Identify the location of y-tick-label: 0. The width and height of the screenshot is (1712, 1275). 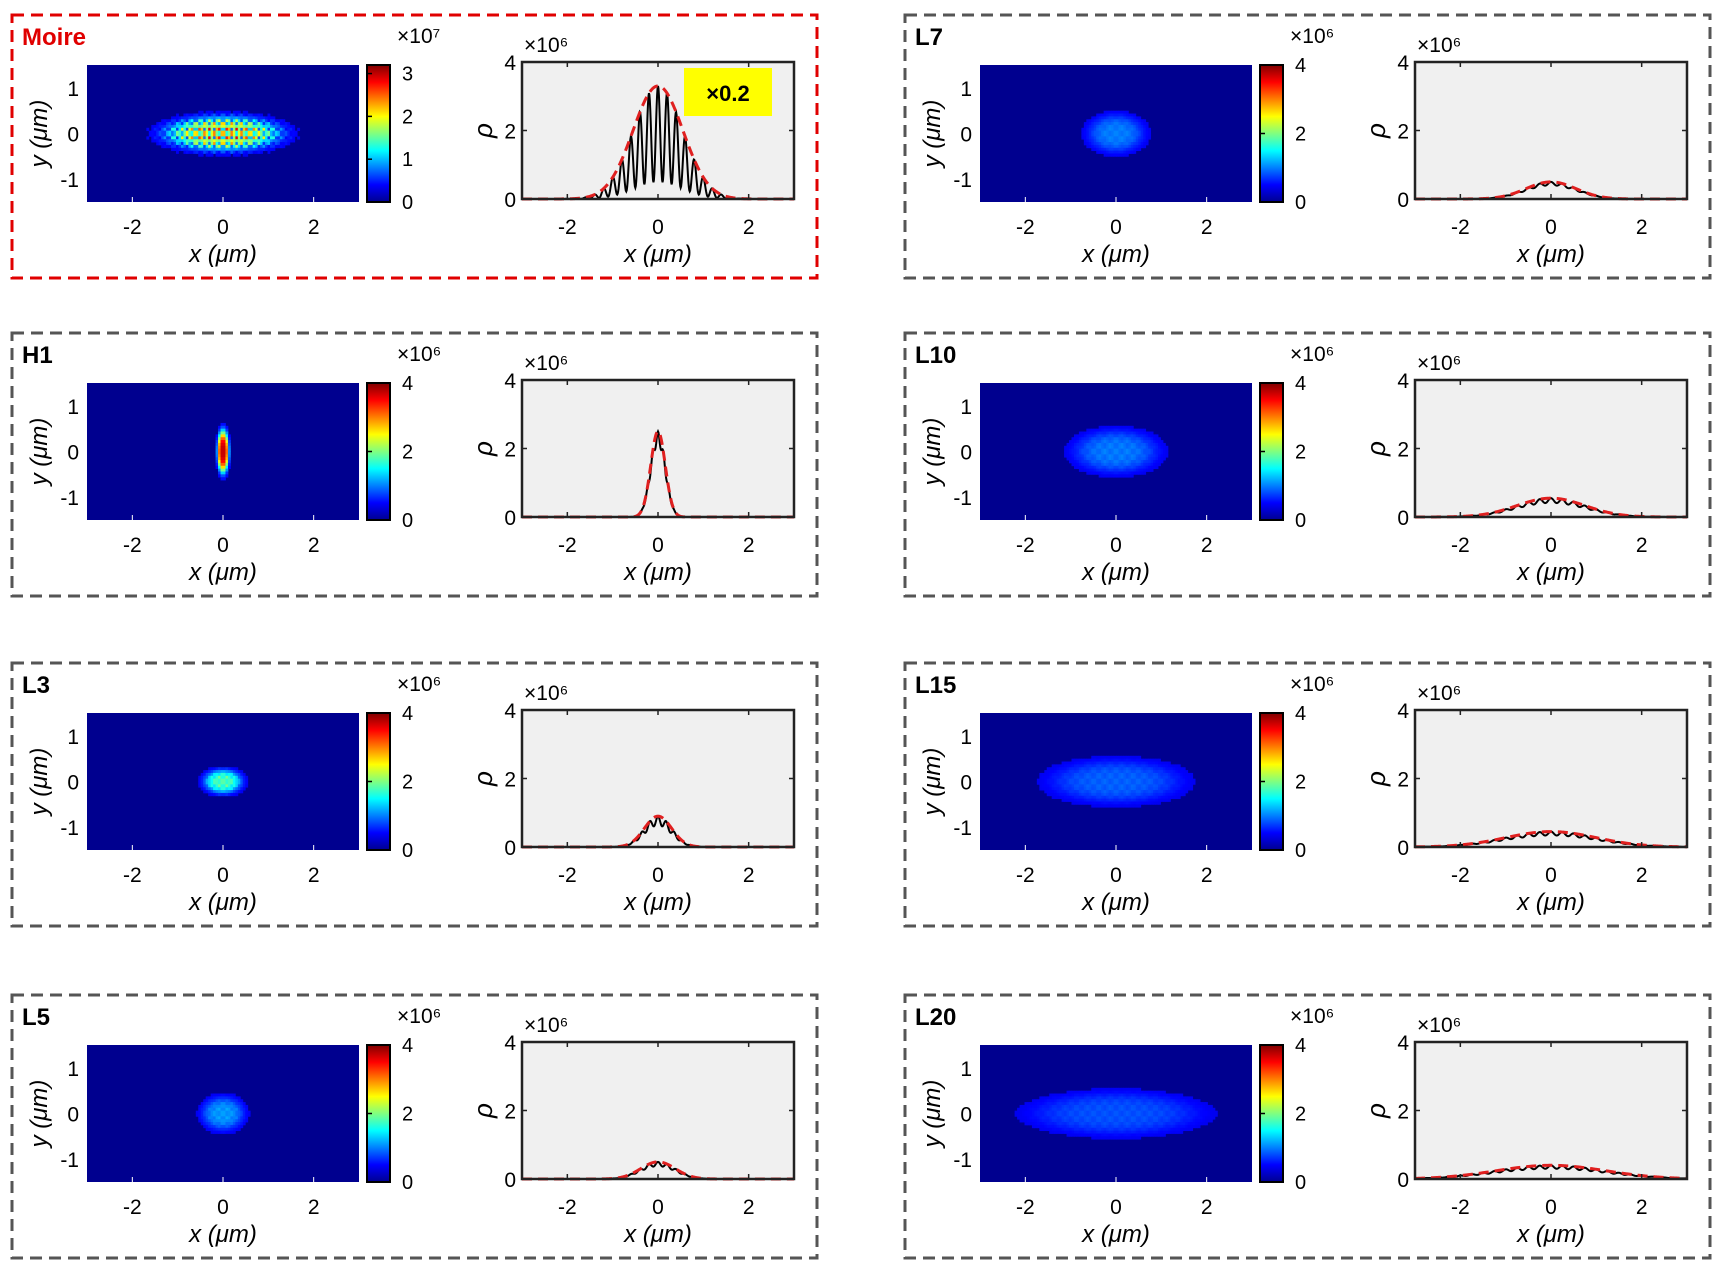
(966, 135).